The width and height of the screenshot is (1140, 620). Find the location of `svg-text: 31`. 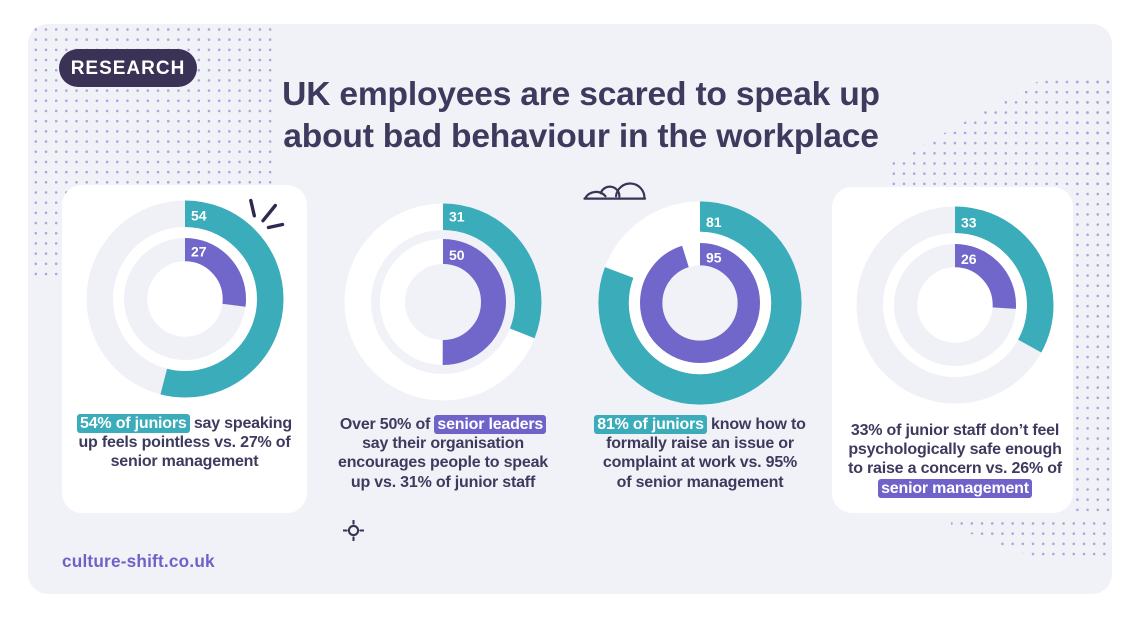

svg-text: 31 is located at coordinates (457, 217).